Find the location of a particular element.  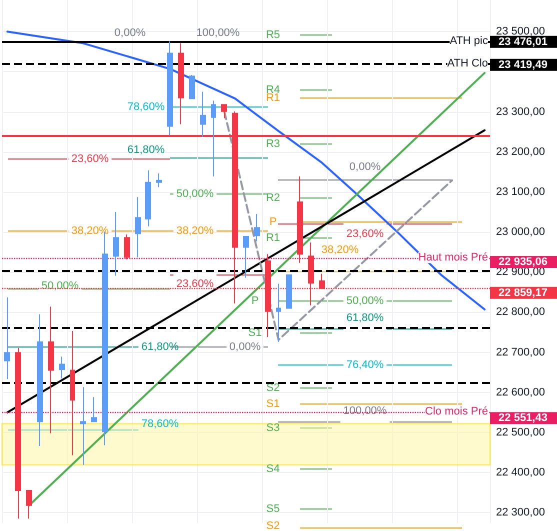

annotation: R2 is located at coordinates (273, 198).